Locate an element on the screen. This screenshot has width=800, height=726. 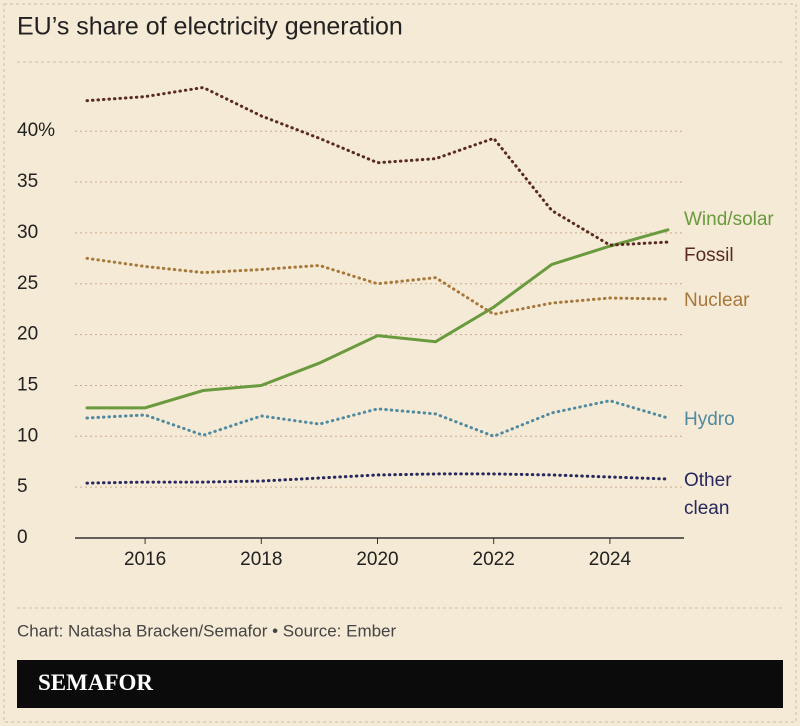
series-label: Hydro is located at coordinates (709, 419).